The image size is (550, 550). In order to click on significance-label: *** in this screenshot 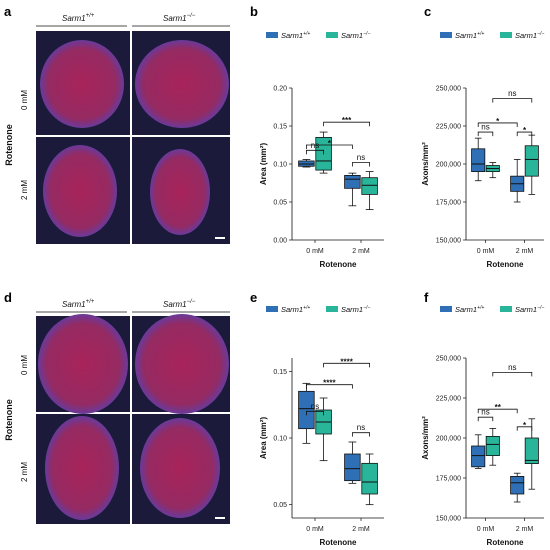, I will do `click(347, 120)`.